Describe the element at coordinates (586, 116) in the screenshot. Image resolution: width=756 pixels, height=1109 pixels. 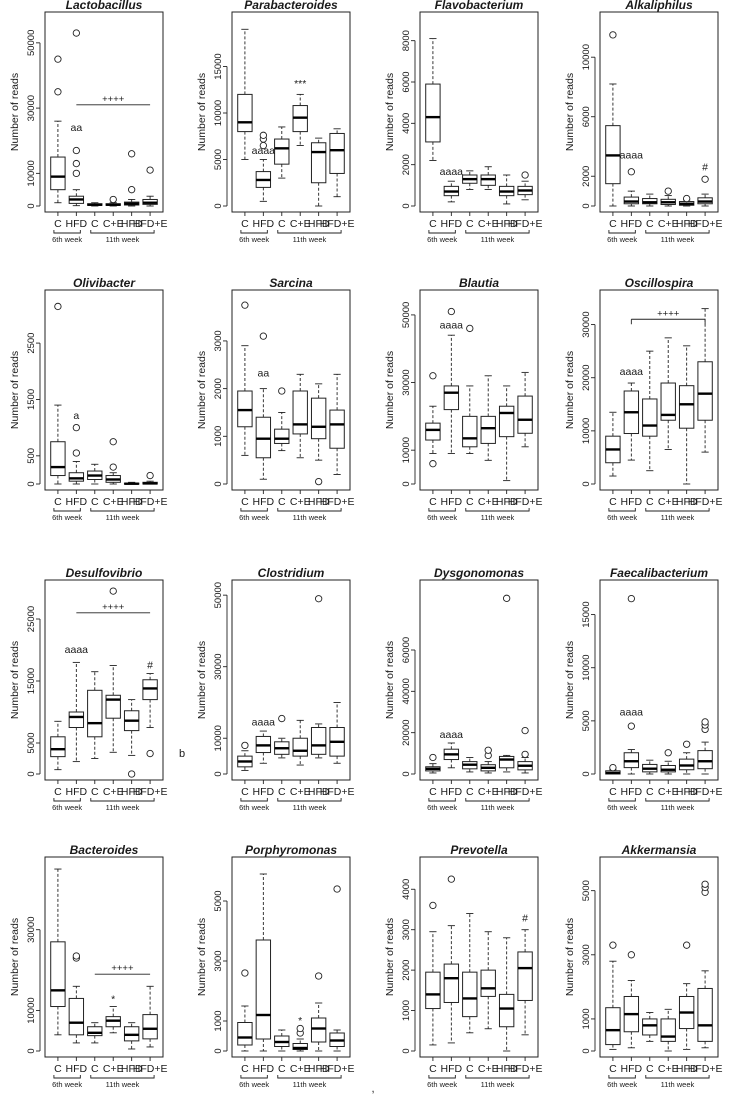
I see `y-tick-label: 6000` at that location.